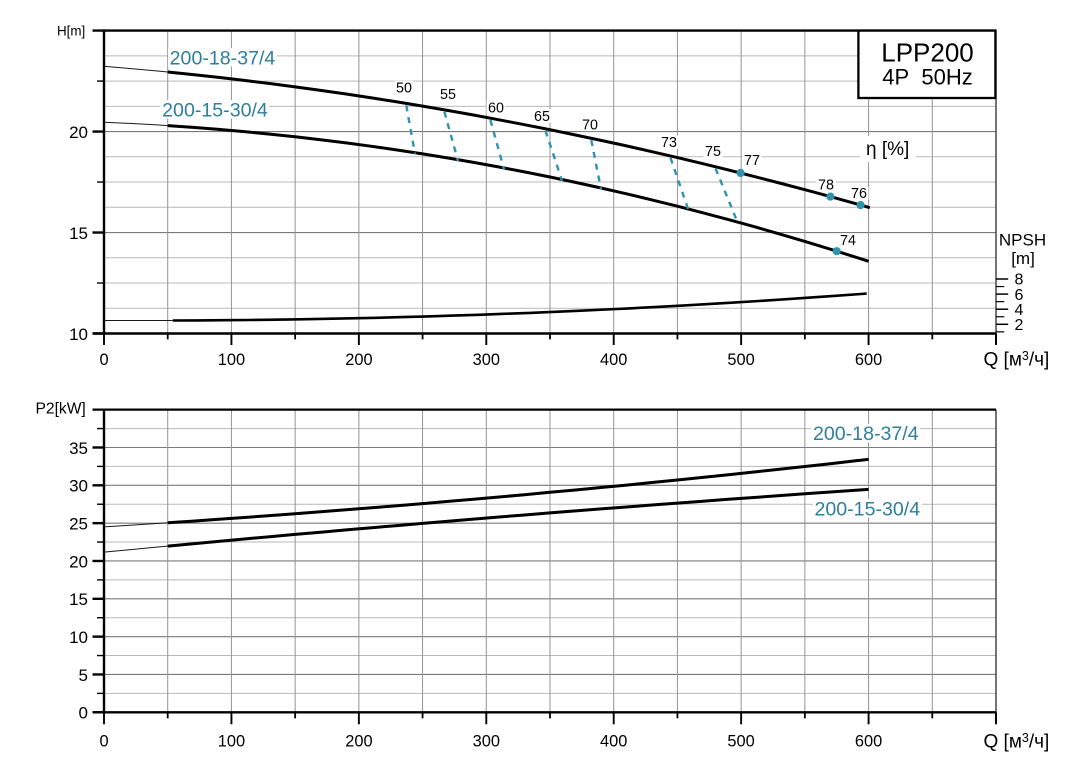 The height and width of the screenshot is (767, 1089). What do you see at coordinates (61, 409) in the screenshot?
I see `svg-text: P2[kW]` at bounding box center [61, 409].